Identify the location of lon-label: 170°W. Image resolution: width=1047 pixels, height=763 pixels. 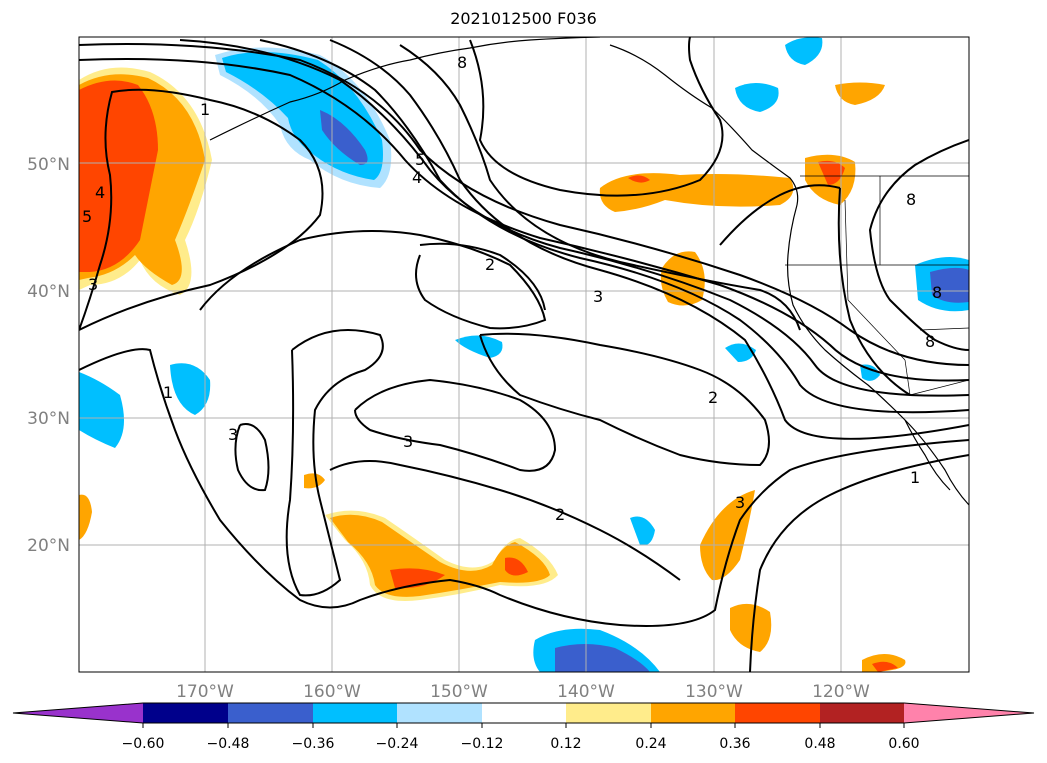
(205, 692).